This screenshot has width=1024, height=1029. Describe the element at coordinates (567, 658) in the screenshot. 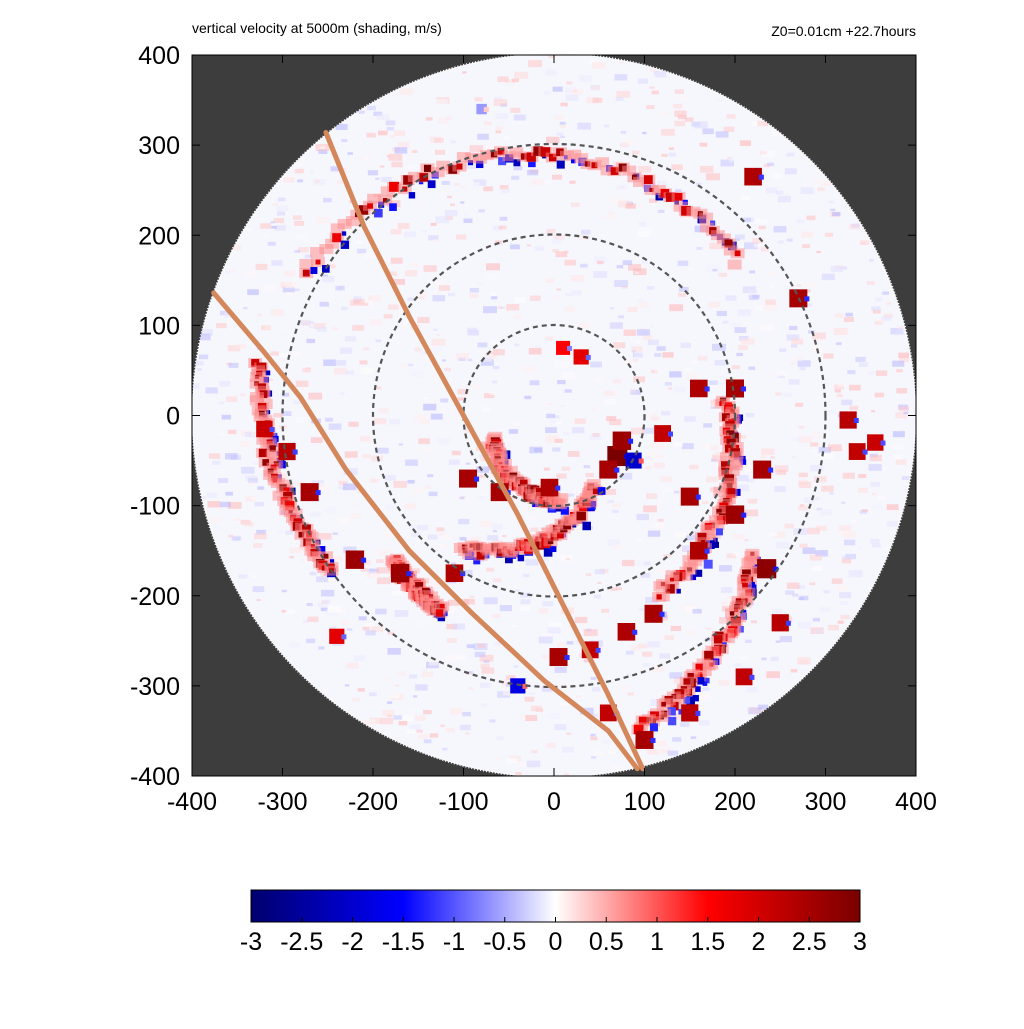

I see `cell-downdraft` at that location.